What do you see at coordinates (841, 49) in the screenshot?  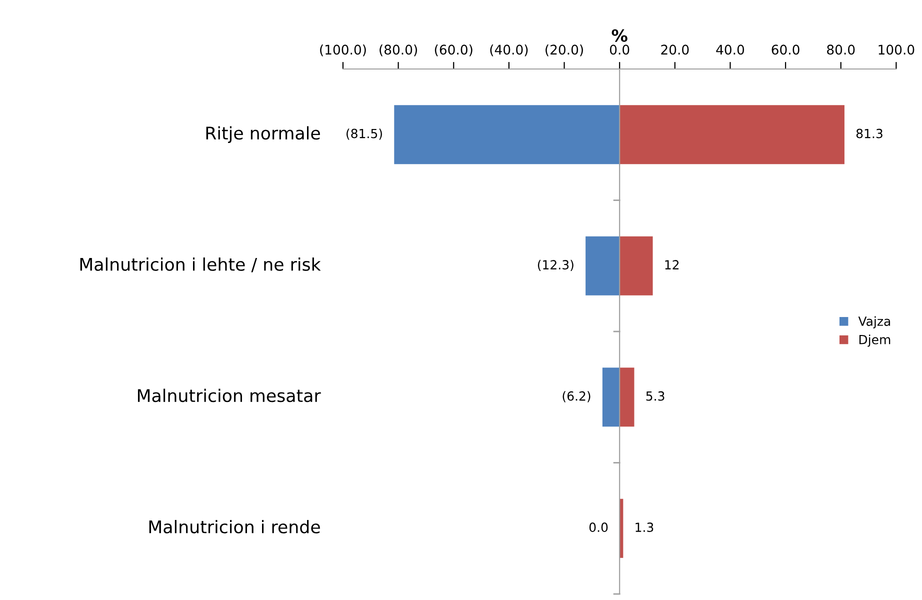 I see `x-tick-label: 80.0` at bounding box center [841, 49].